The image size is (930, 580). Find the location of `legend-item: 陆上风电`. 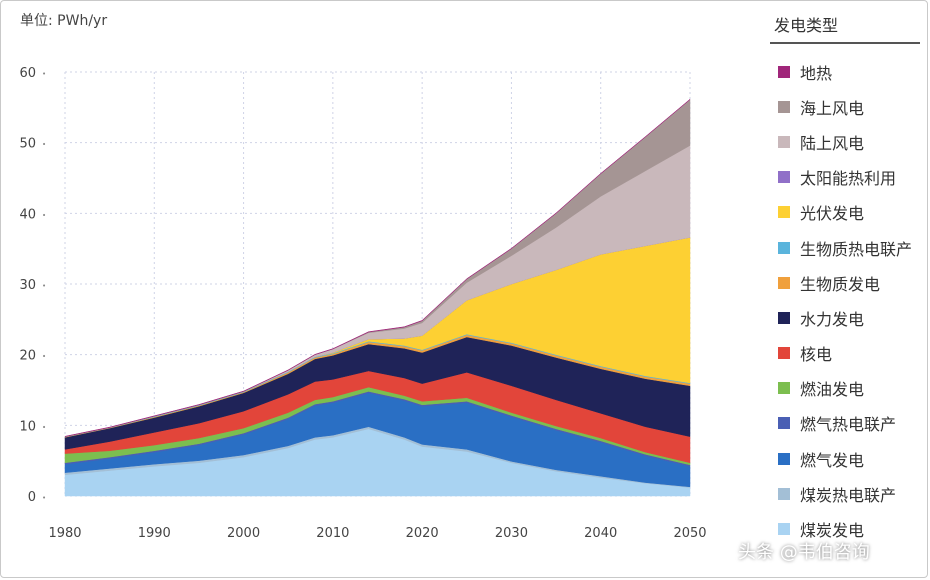

legend-item: 陆上风电 is located at coordinates (845, 141).